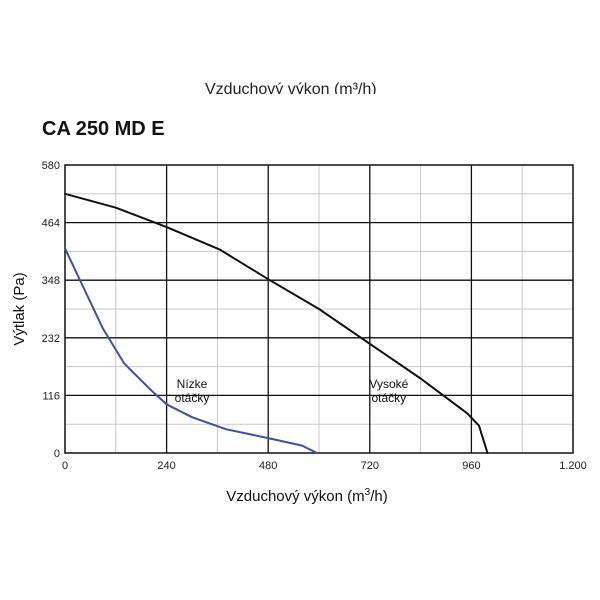 This screenshot has width=600, height=600. I want to click on low-speed-curve, so click(191, 350).